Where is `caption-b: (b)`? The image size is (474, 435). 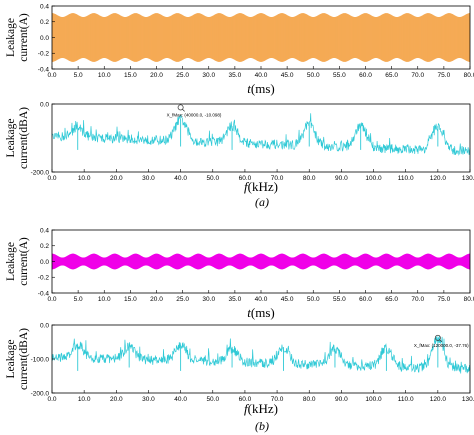 caption-b: (b) is located at coordinates (262, 426).